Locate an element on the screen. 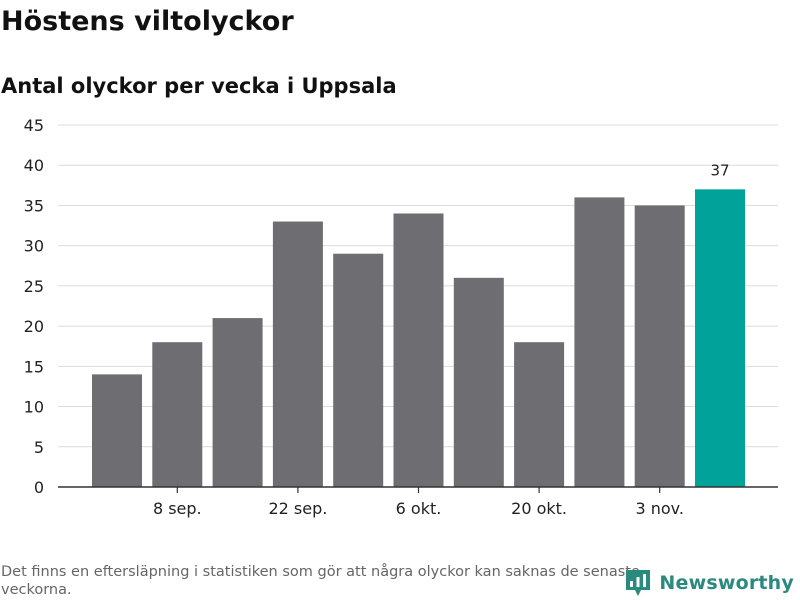 This screenshot has height=600, width=800. newsworthy-logo-icon is located at coordinates (638, 583).